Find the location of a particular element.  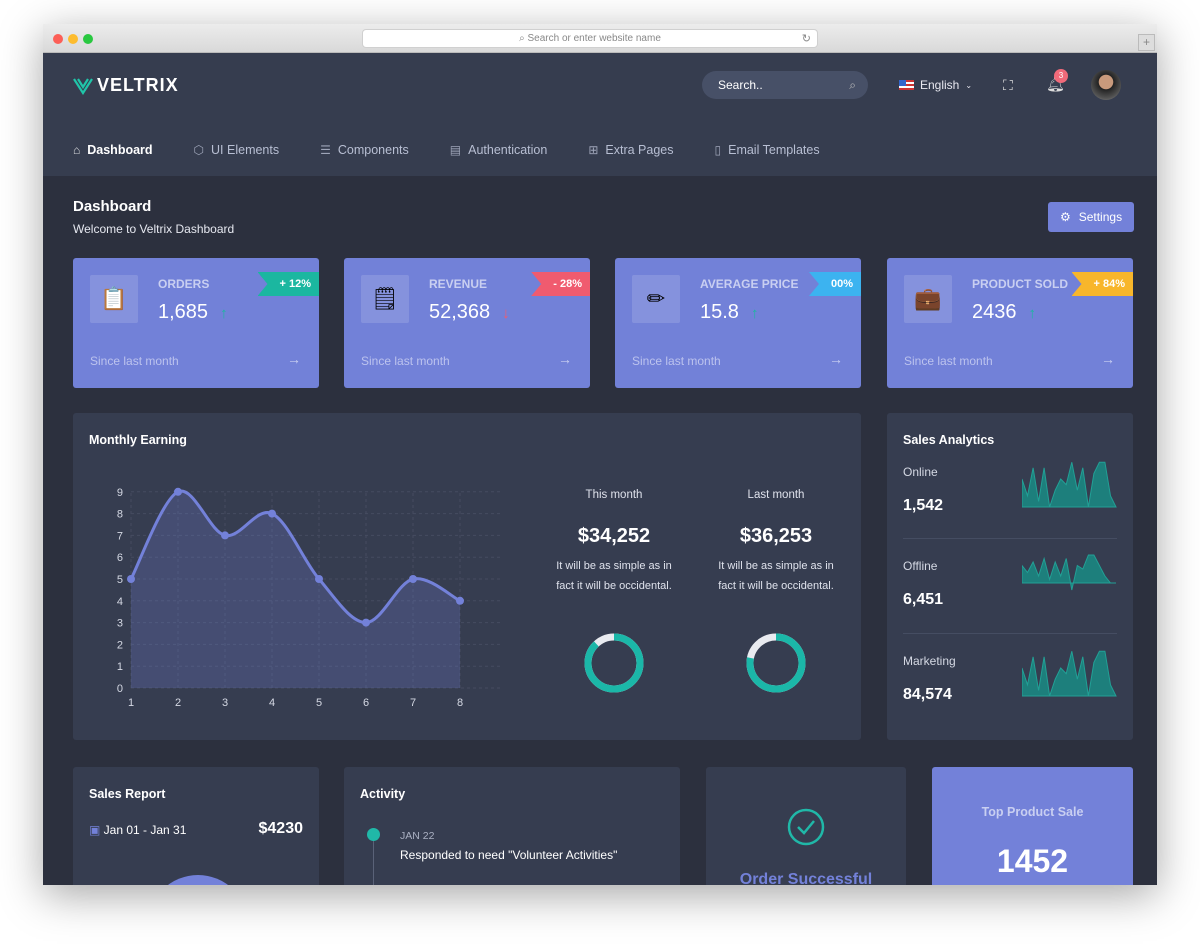

stat-value: 1,685 is located at coordinates (183, 312).